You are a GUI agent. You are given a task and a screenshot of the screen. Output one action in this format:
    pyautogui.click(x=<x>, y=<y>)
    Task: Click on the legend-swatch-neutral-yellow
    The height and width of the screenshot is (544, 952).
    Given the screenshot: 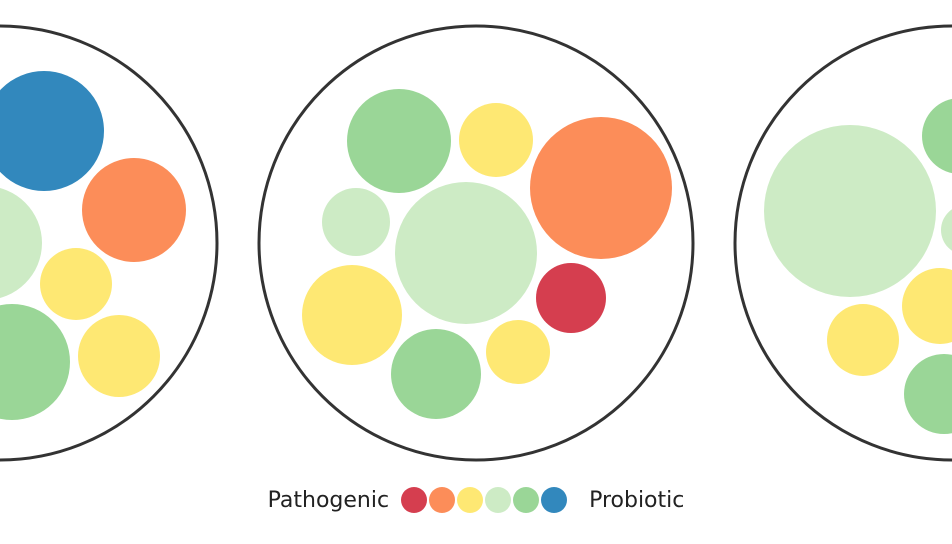 What is the action you would take?
    pyautogui.click(x=470, y=500)
    